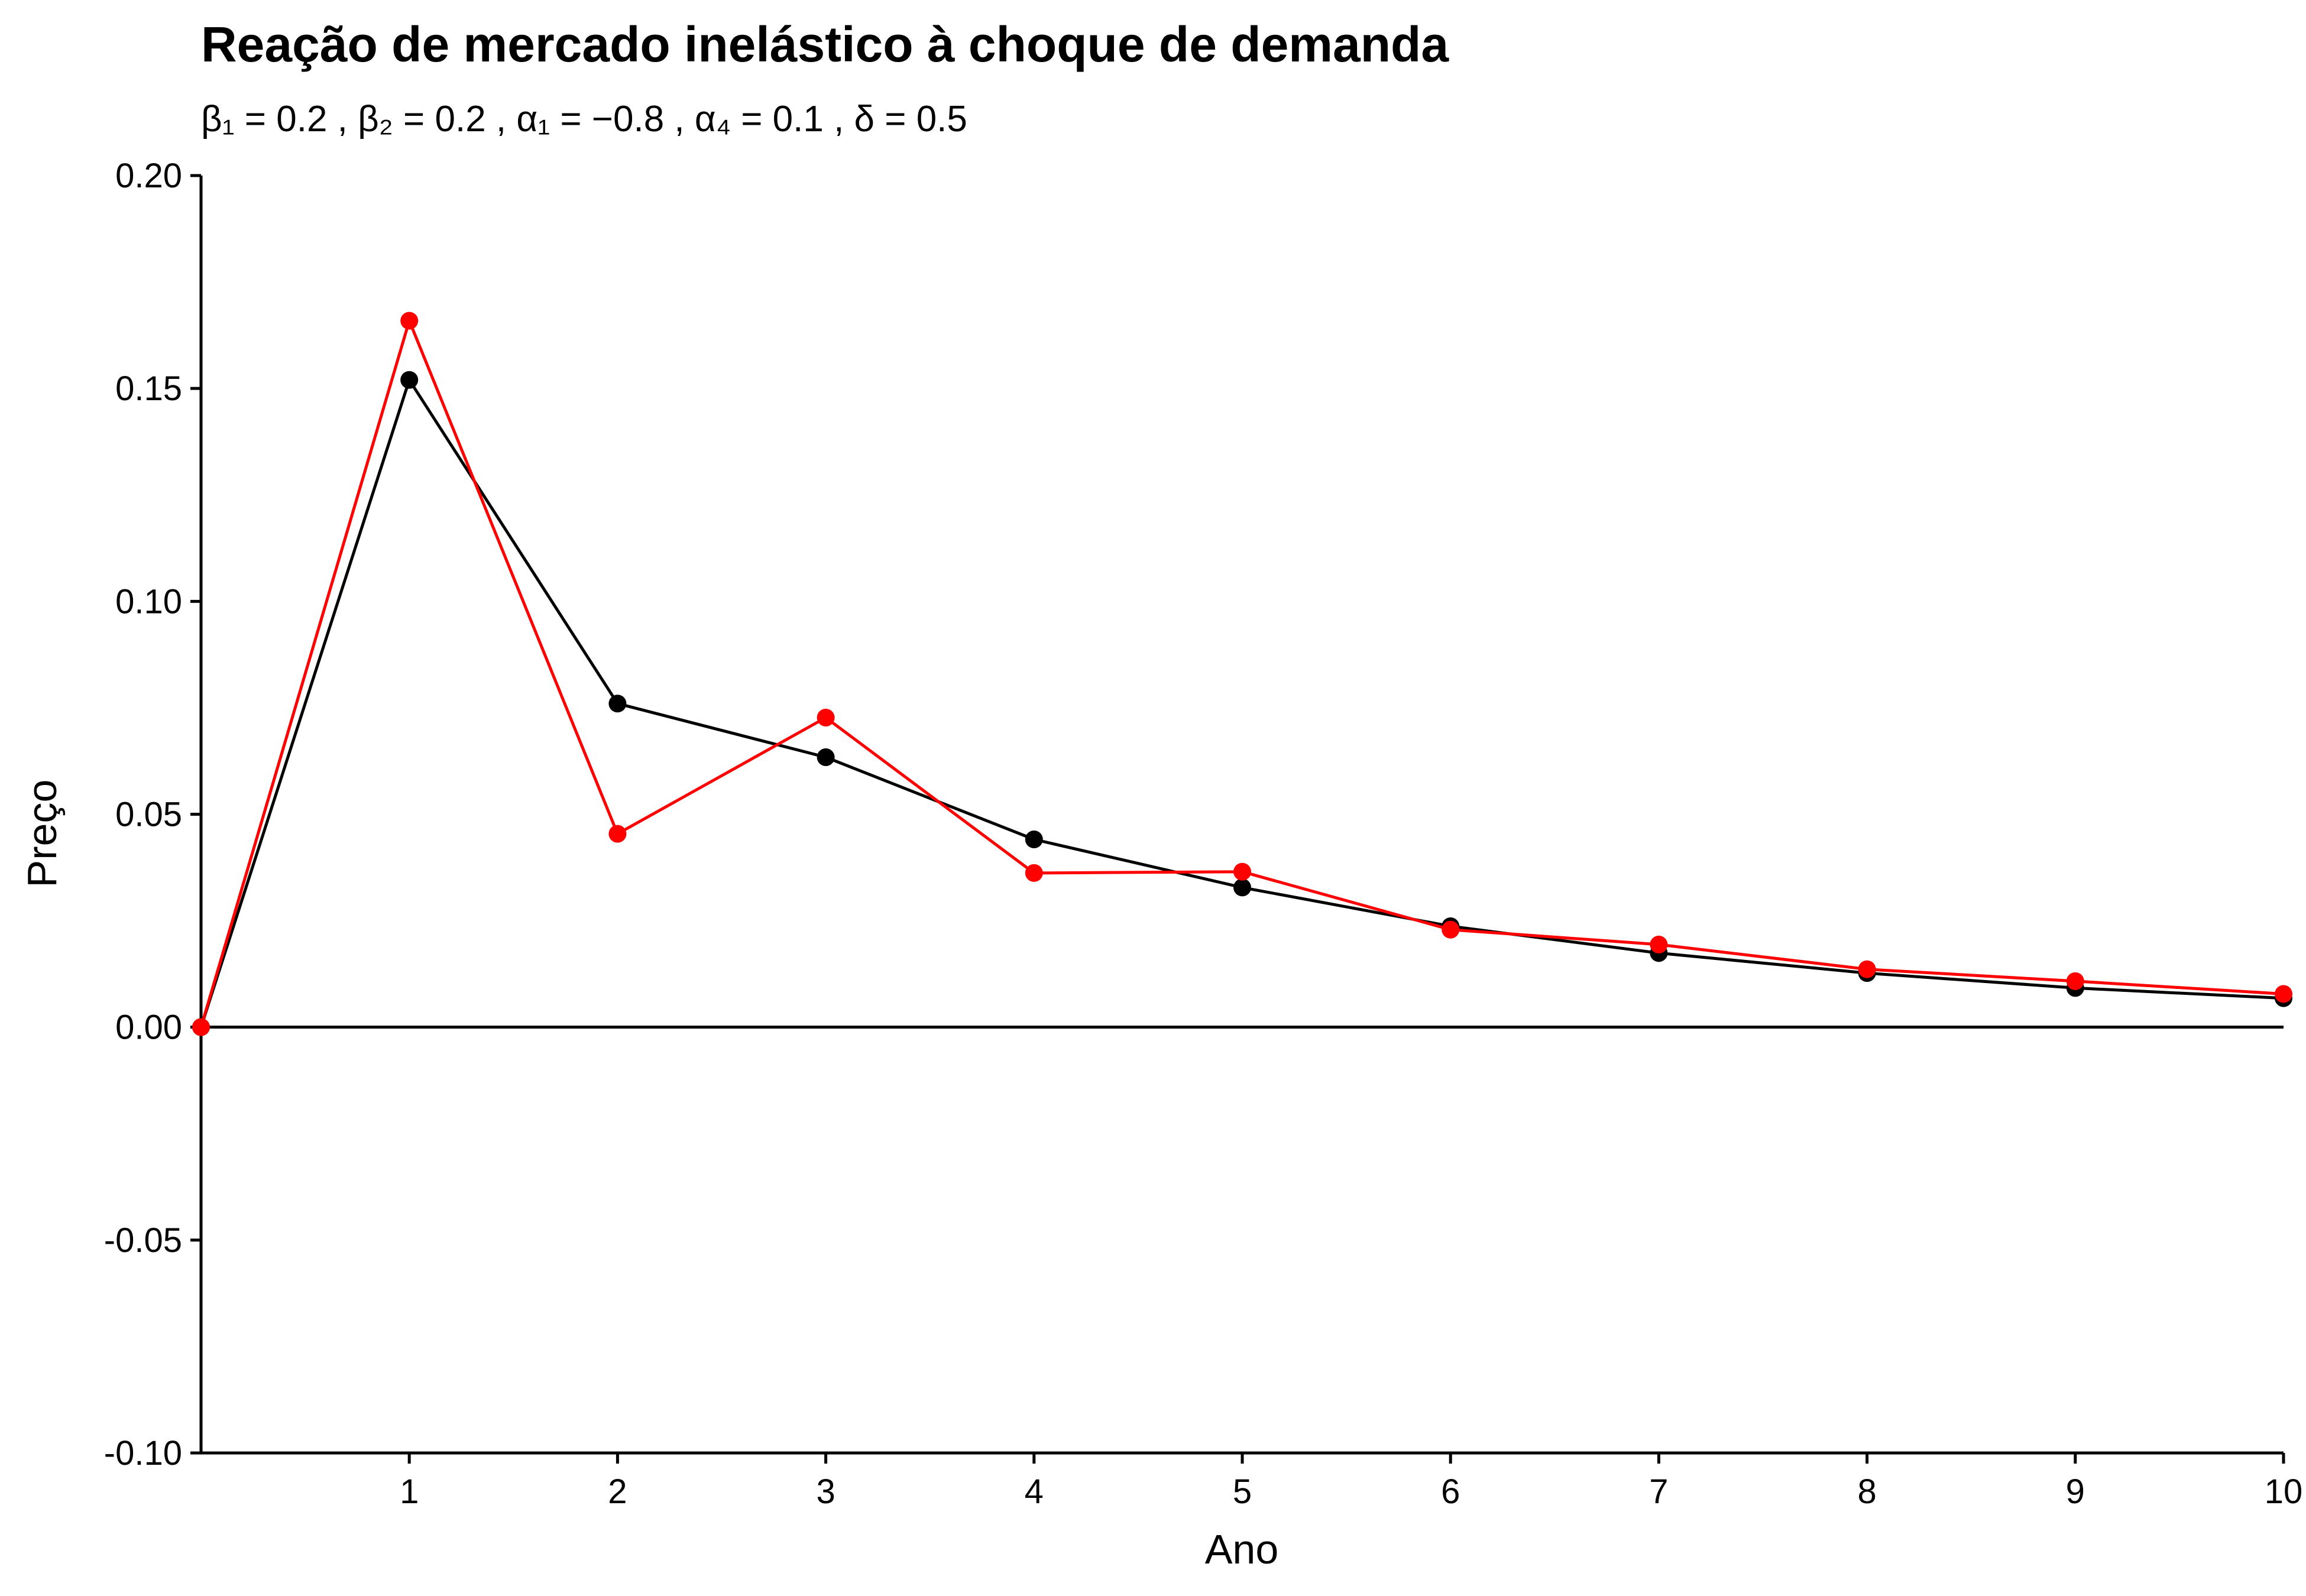  Describe the element at coordinates (42, 834) in the screenshot. I see `y-axis-title: Preço` at that location.